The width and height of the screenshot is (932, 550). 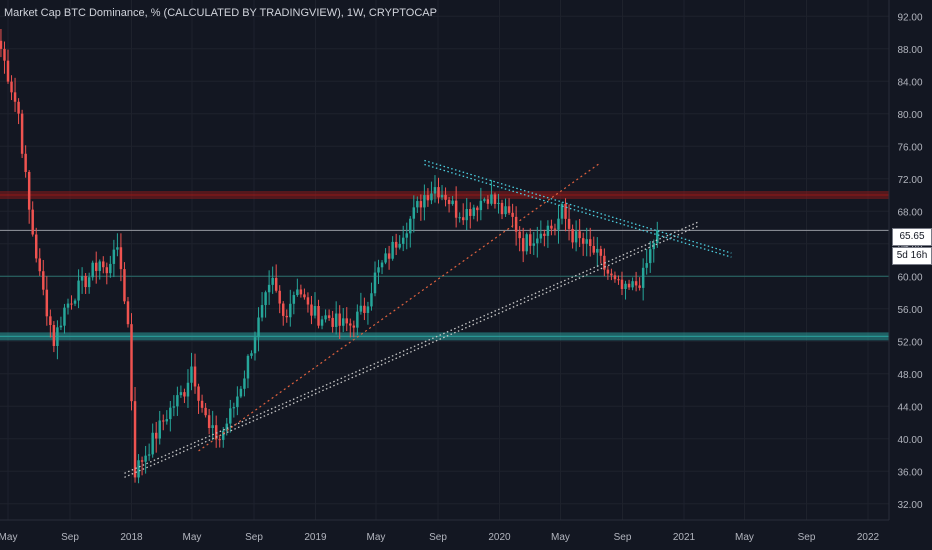 What do you see at coordinates (578, 206) in the screenshot?
I see `trendline` at bounding box center [578, 206].